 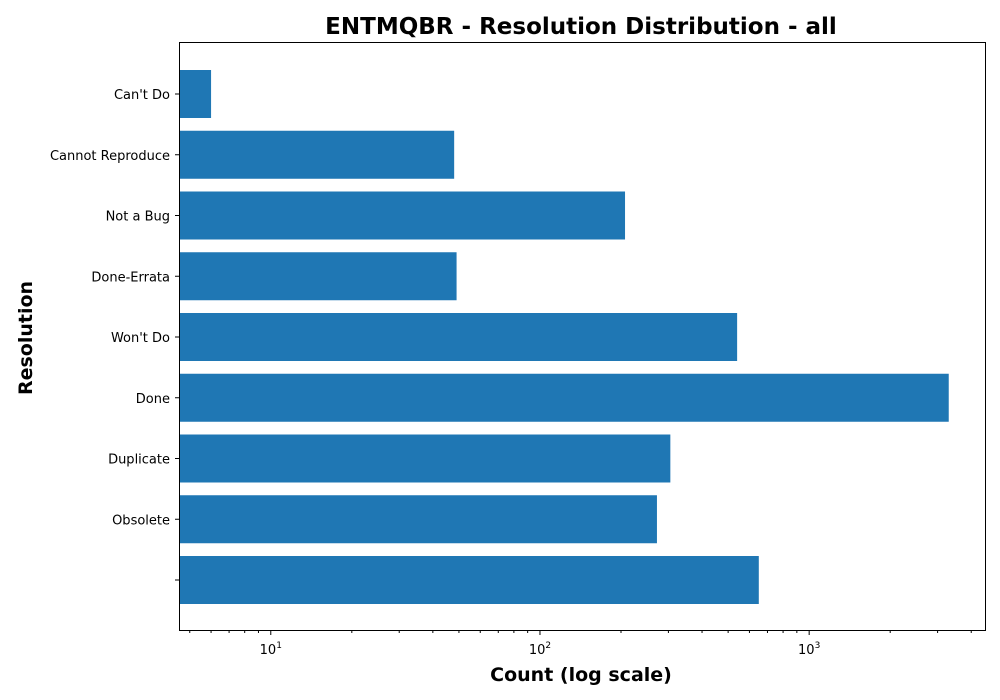 What do you see at coordinates (139, 460) in the screenshot?
I see `y-tick-label: Duplicate` at bounding box center [139, 460].